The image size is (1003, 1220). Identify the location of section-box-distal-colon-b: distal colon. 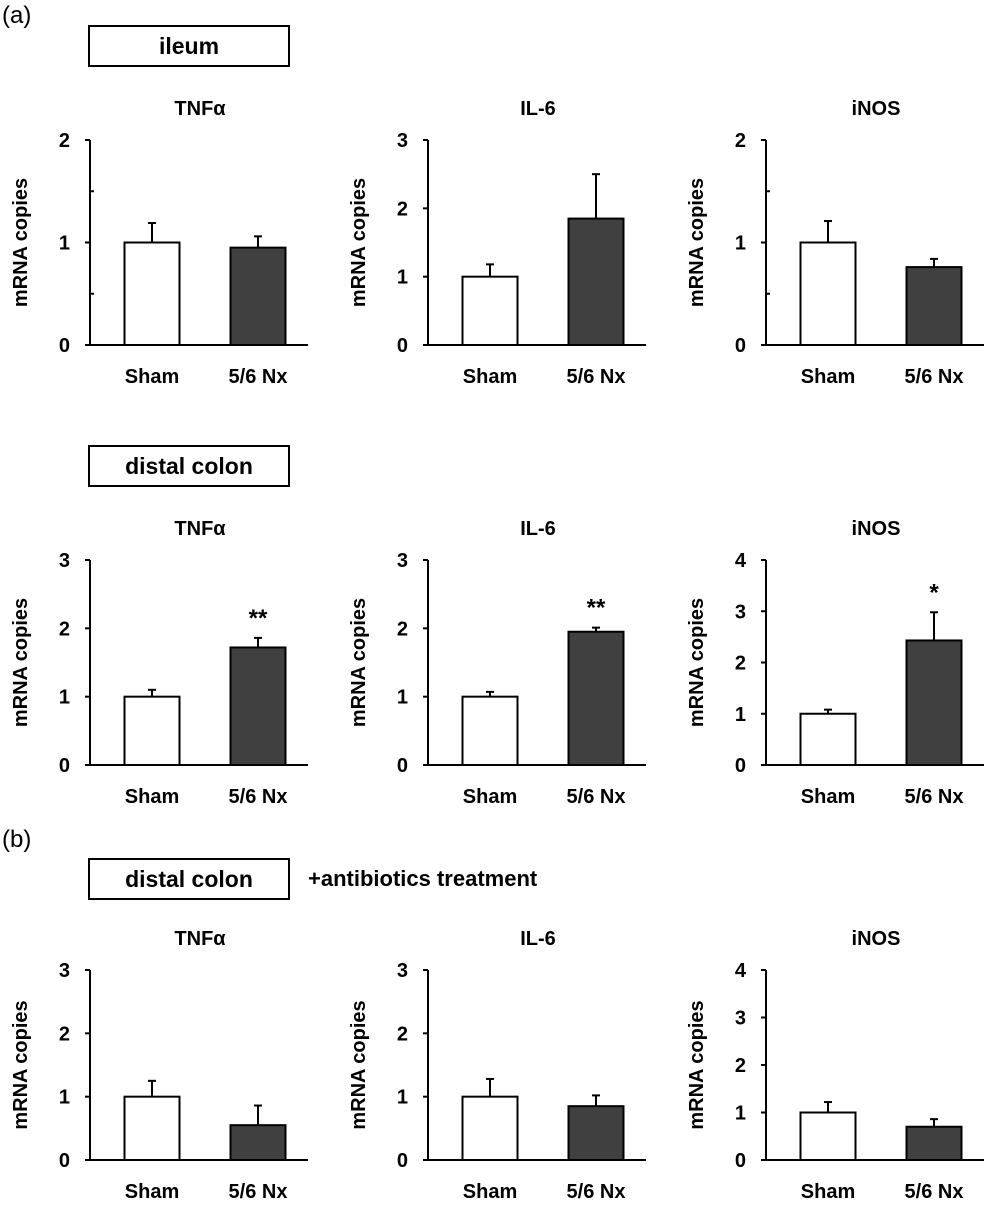
(189, 879).